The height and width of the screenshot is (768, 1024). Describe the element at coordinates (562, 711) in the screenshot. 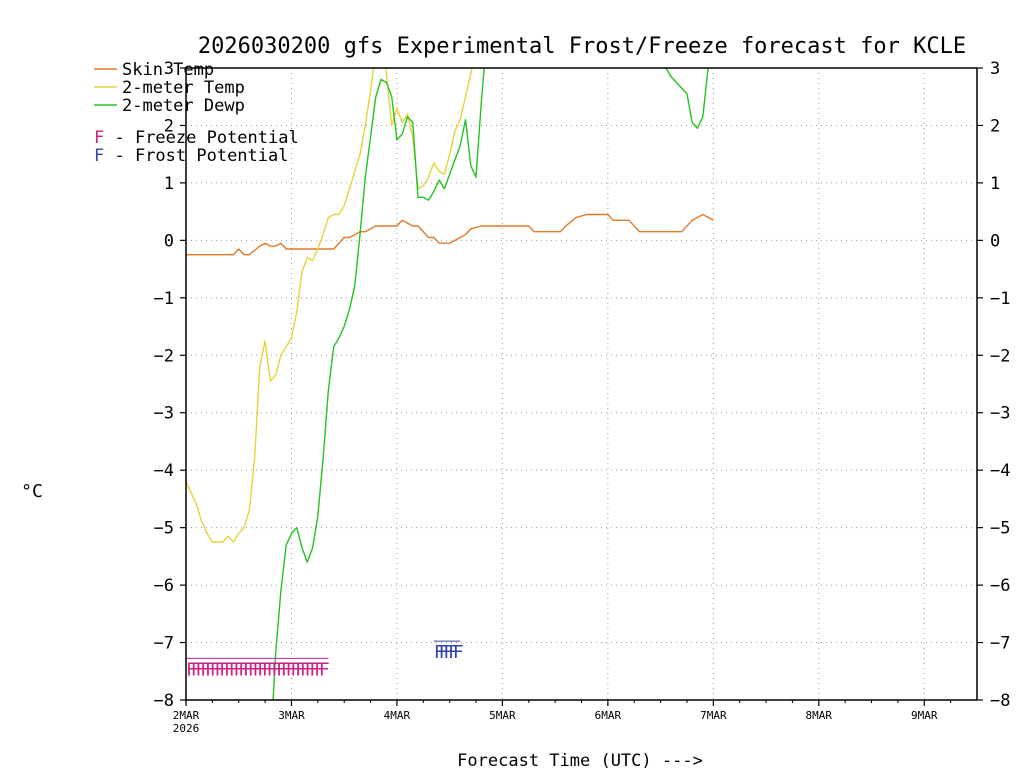

I see `x-axis: 2MAR 3MAR 4MAR 5MAR 6MAR 7MAR 8MAR 9MAR` at that location.